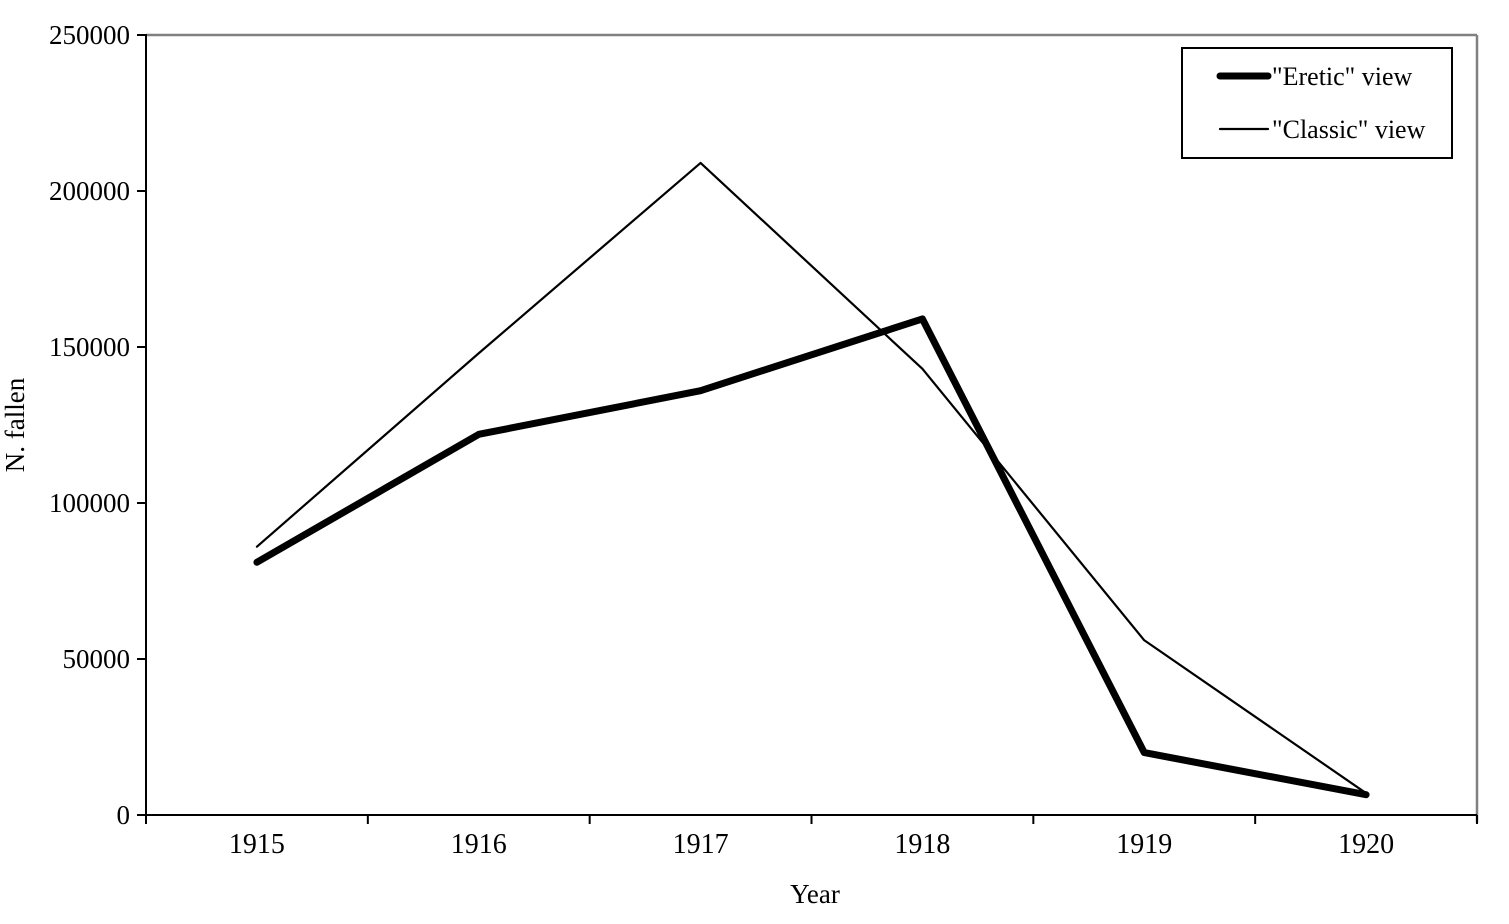 This screenshot has width=1509, height=924. I want to click on y-tick-label: 50000, so click(97, 659).